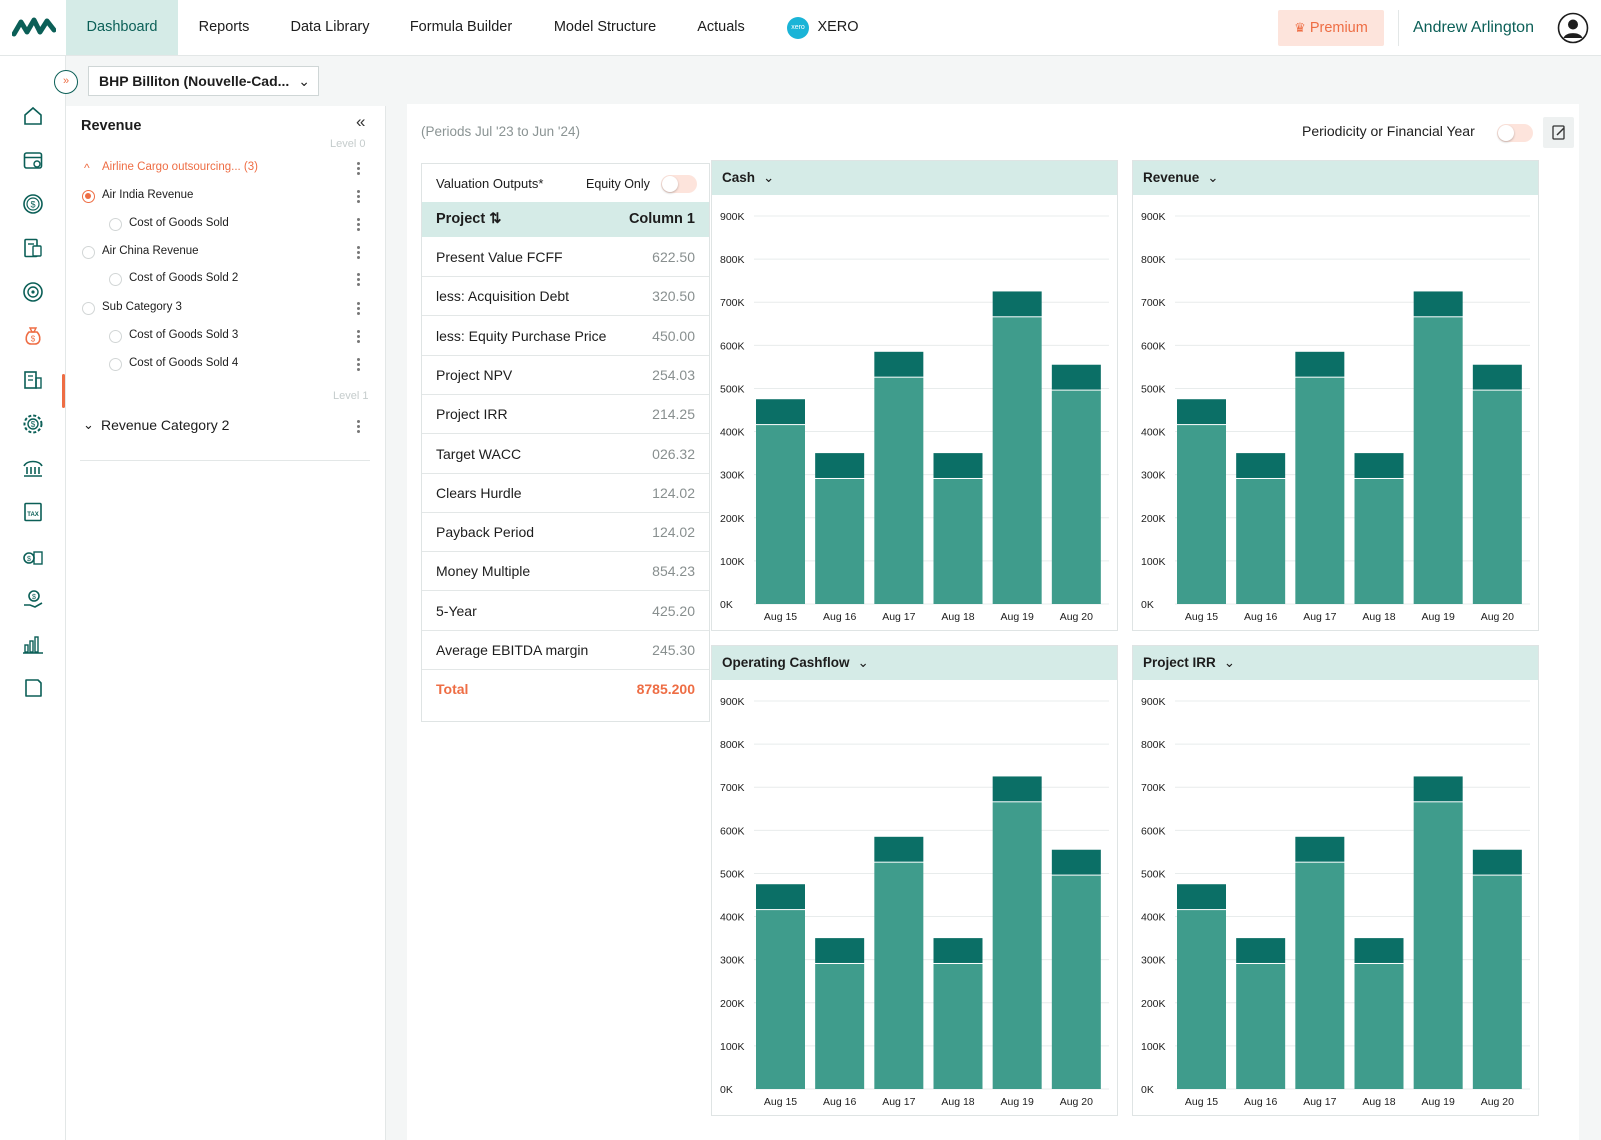  What do you see at coordinates (1515, 133) in the screenshot?
I see `periodicity-toggle` at bounding box center [1515, 133].